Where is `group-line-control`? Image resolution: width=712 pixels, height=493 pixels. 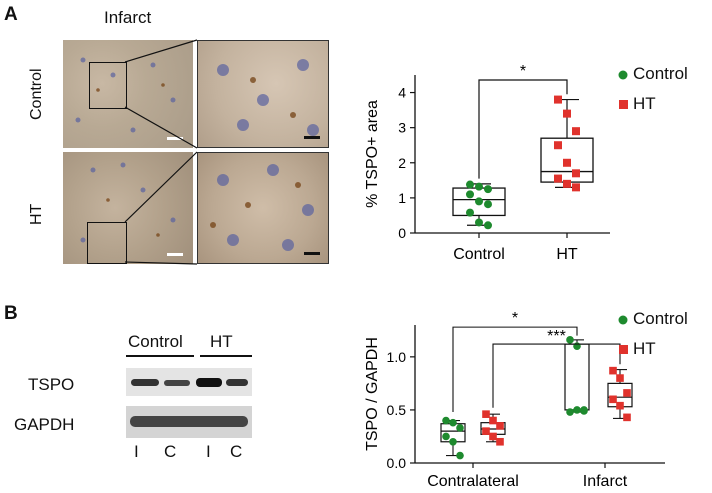
group-line-control is located at coordinates (160, 356).